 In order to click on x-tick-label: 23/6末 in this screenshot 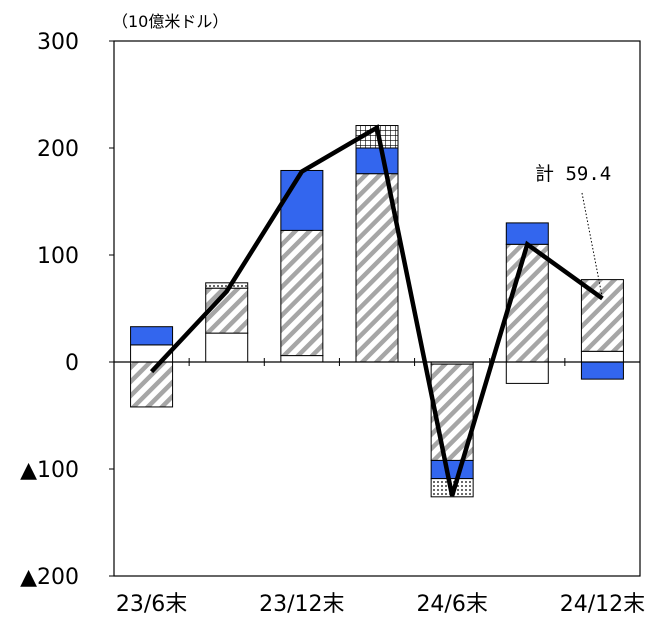, I will do `click(151, 604)`.